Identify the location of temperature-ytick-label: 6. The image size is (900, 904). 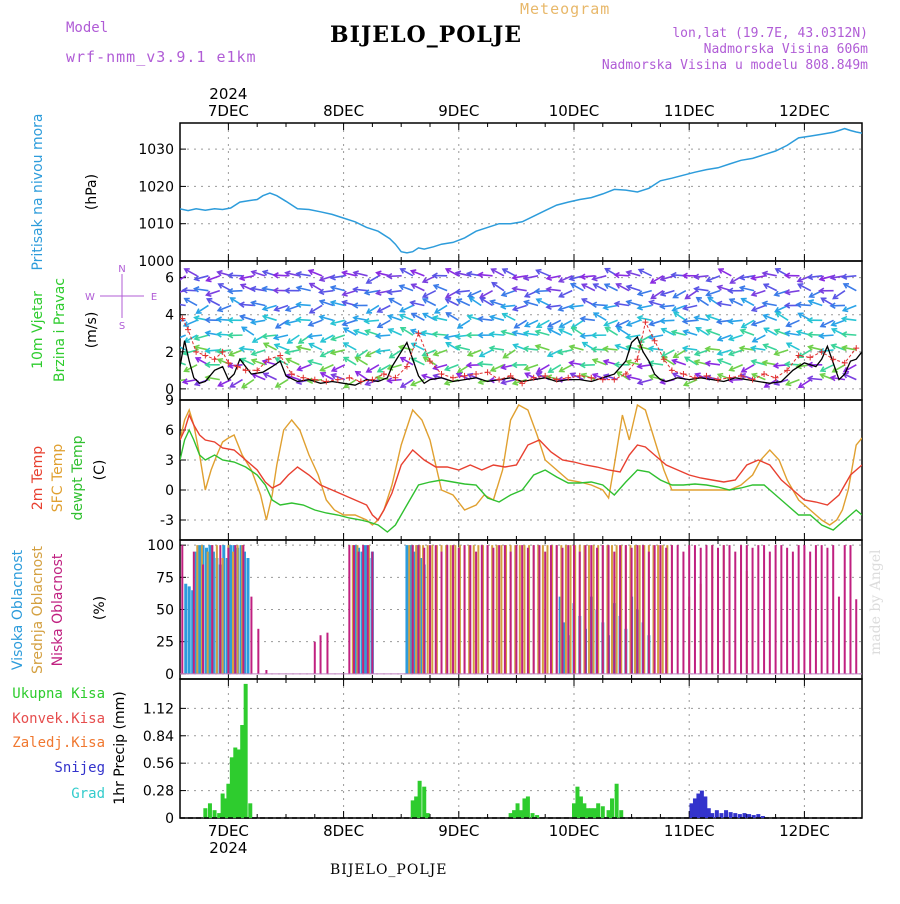
(169, 431).